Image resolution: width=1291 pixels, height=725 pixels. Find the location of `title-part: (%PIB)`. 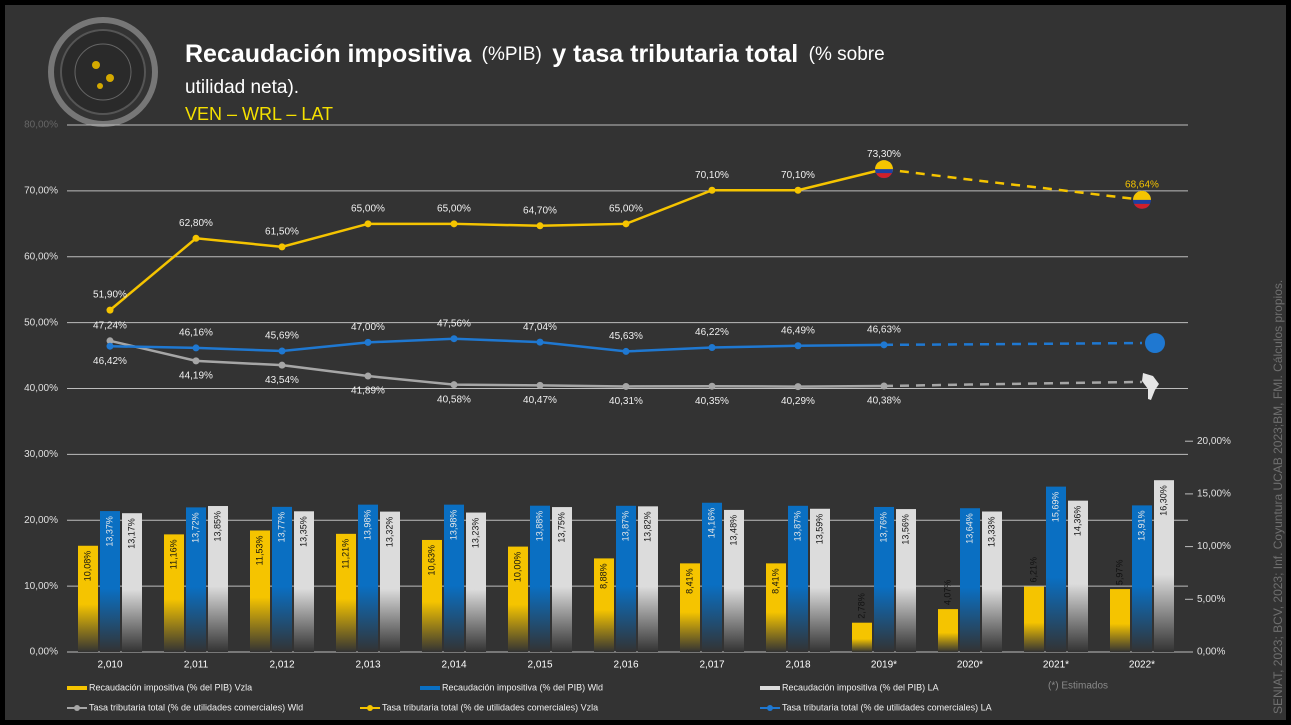

title-part: (%PIB) is located at coordinates (512, 54).